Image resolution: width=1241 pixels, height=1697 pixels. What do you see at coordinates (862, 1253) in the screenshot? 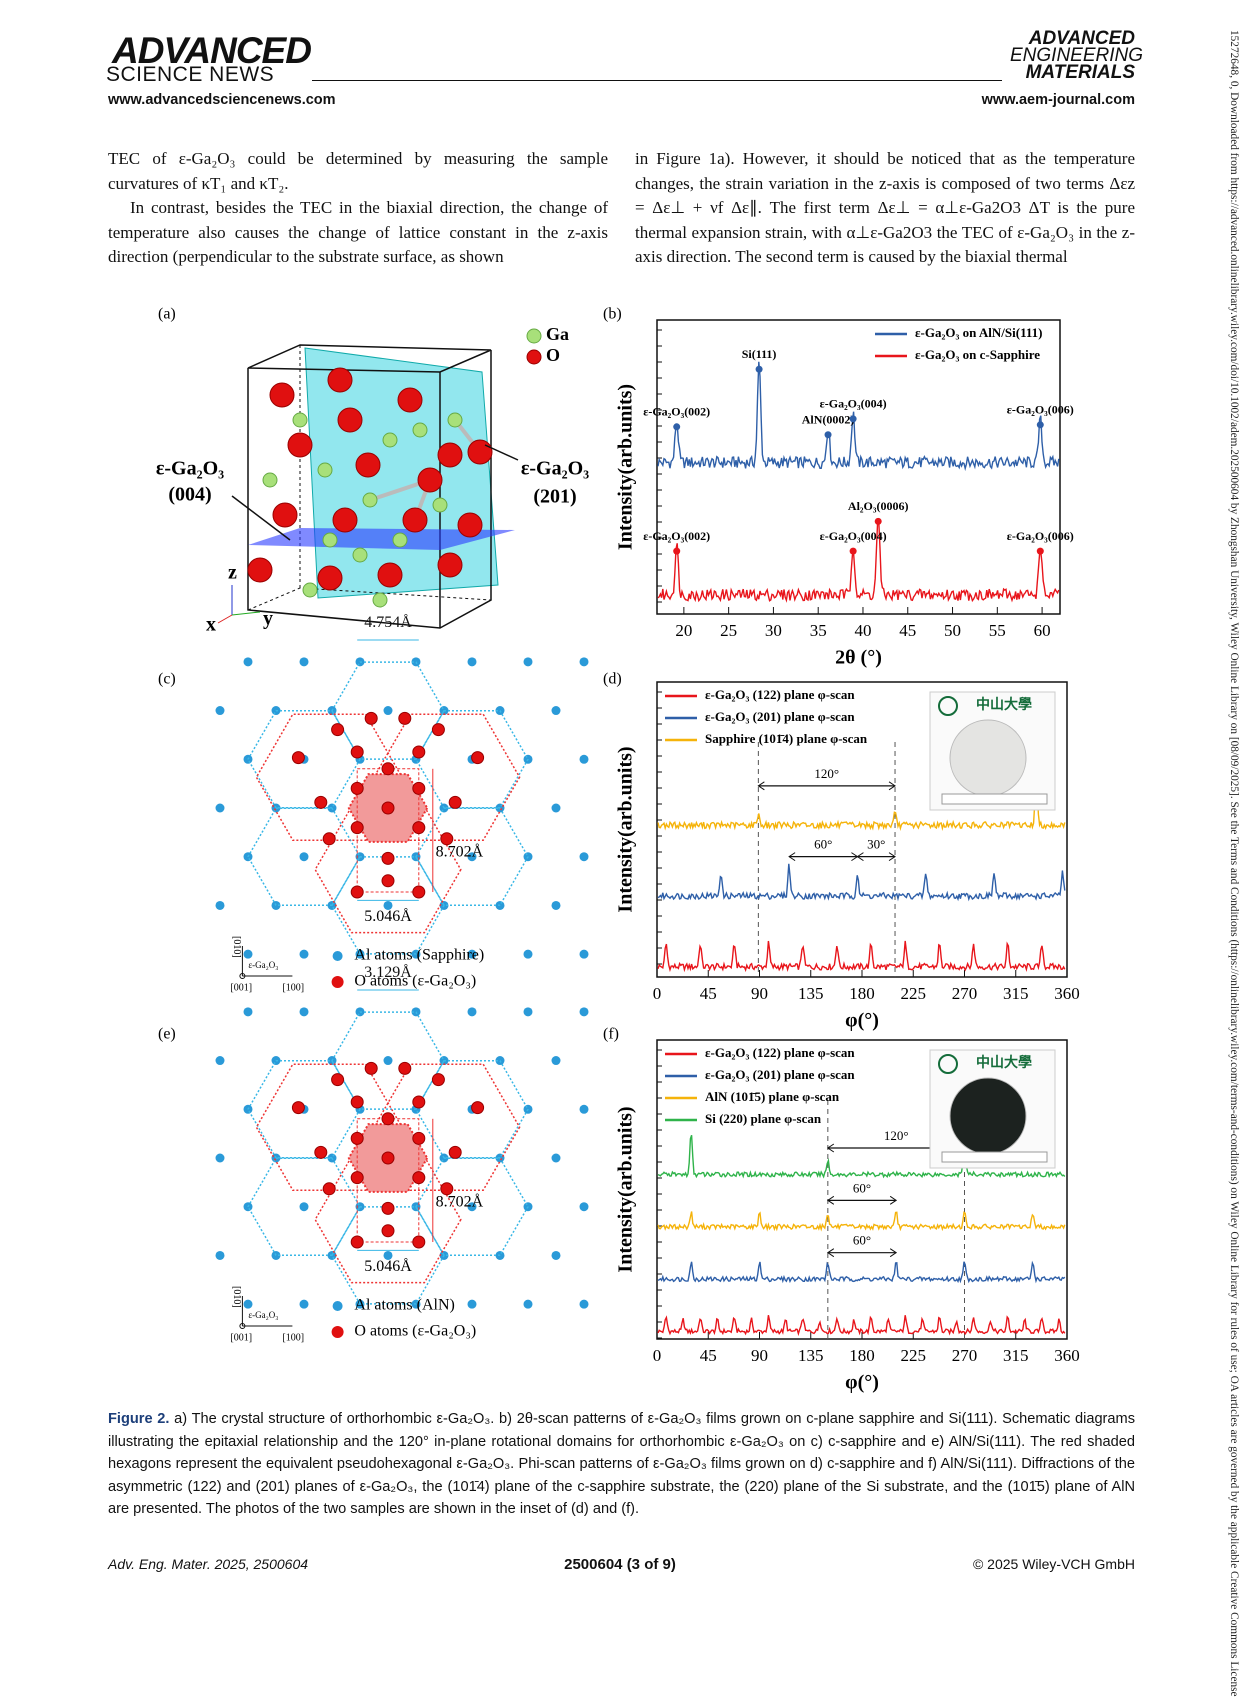
I see `arrow-head` at bounding box center [862, 1253].